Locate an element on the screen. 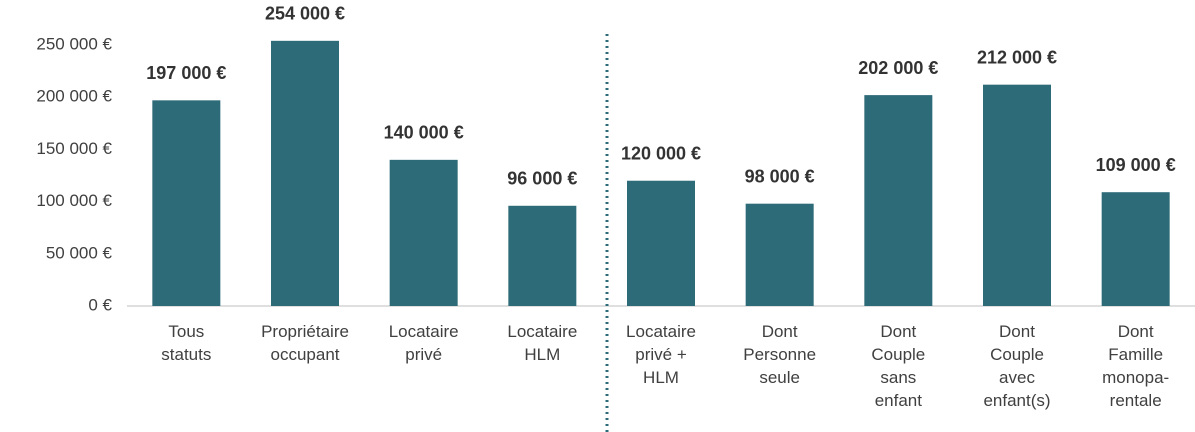  x-tick-line: rentale is located at coordinates (1136, 400).